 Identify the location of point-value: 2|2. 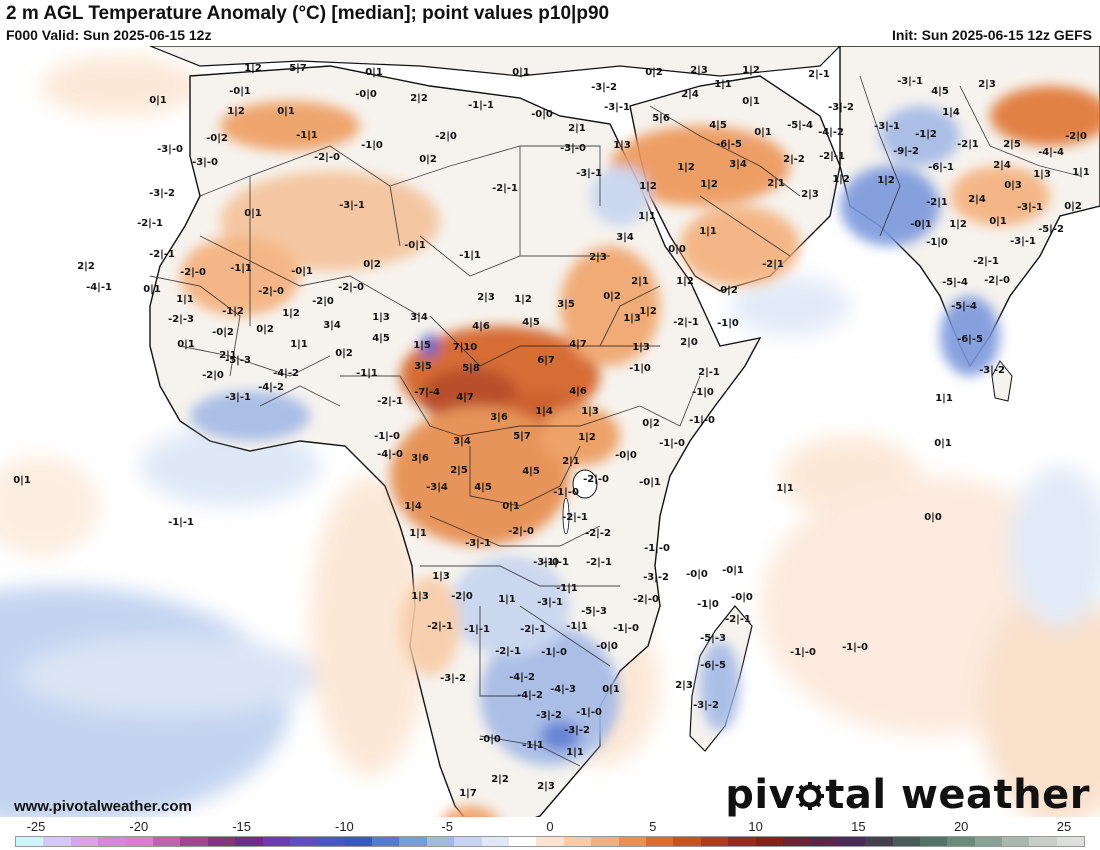
(86, 266).